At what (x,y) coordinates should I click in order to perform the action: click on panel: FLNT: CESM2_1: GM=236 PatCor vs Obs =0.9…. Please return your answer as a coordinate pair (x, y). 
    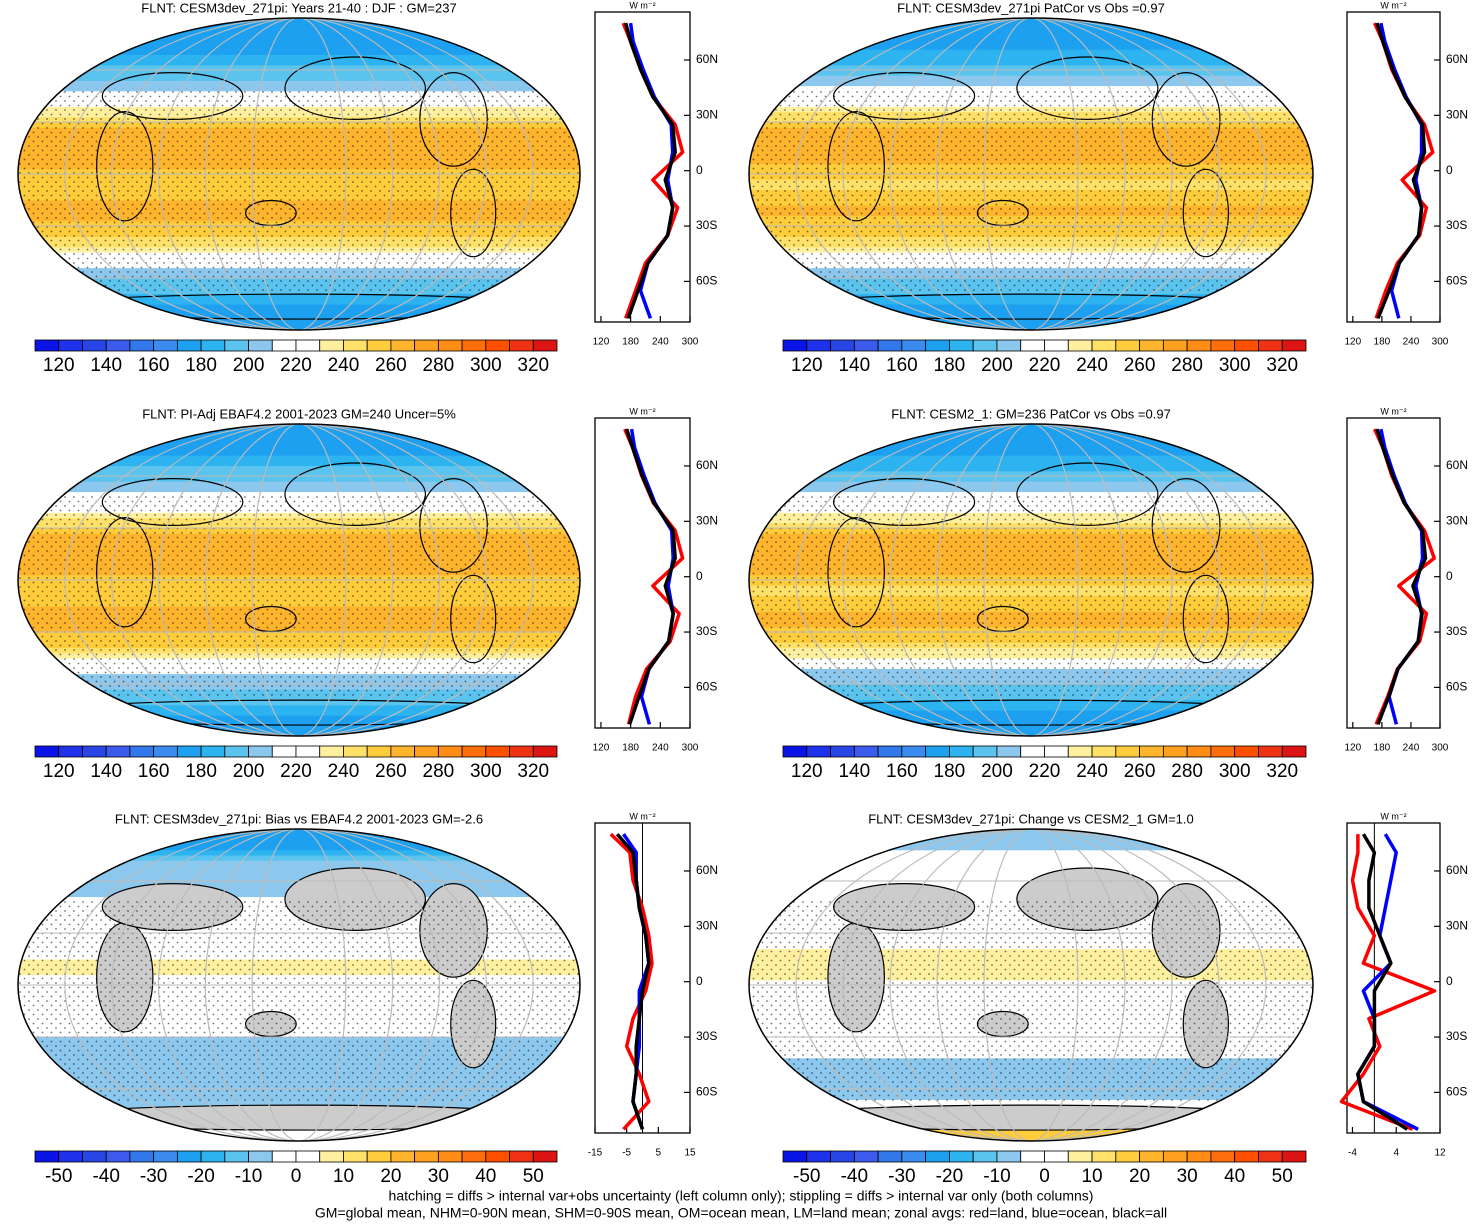
    Looking at the image, I should click on (1108, 594).